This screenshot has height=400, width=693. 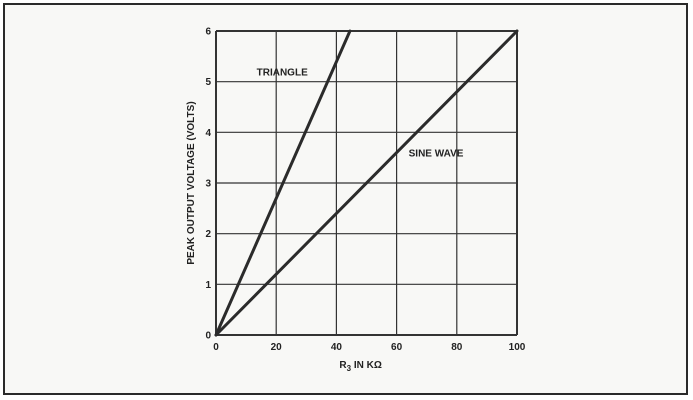 I want to click on x-tick-label: 100, so click(x=517, y=347).